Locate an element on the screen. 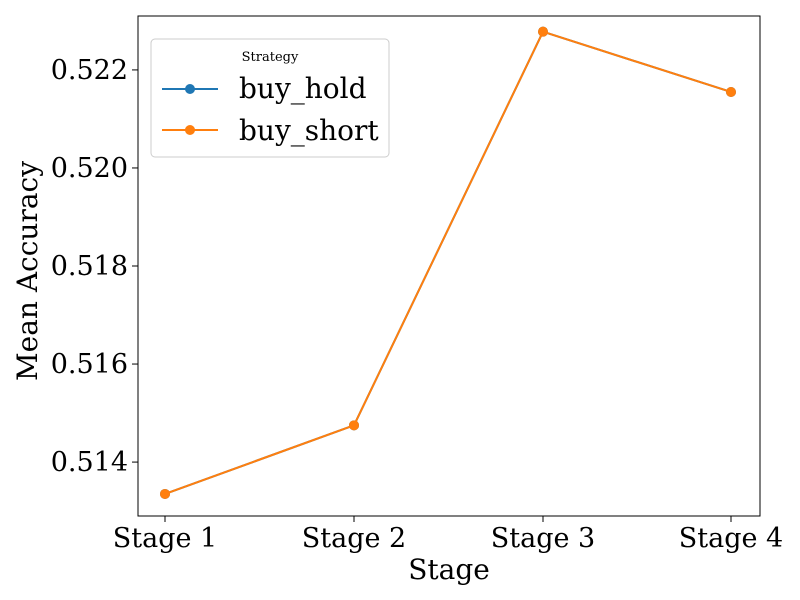  y-axis-ticks: 0.514 0.516 0.518 0.520 0.522 is located at coordinates (94, 266).